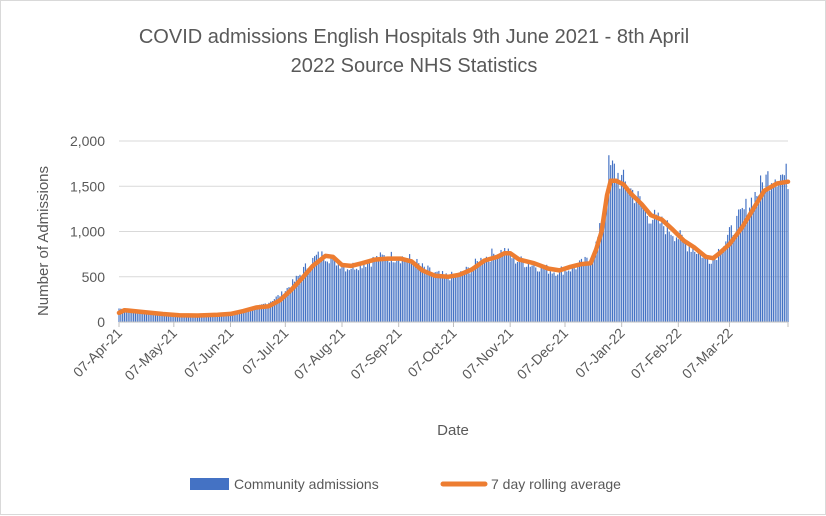 This screenshot has height=516, width=826. Describe the element at coordinates (265, 351) in the screenshot. I see `x-tick-label: 07-Jul-21` at that location.